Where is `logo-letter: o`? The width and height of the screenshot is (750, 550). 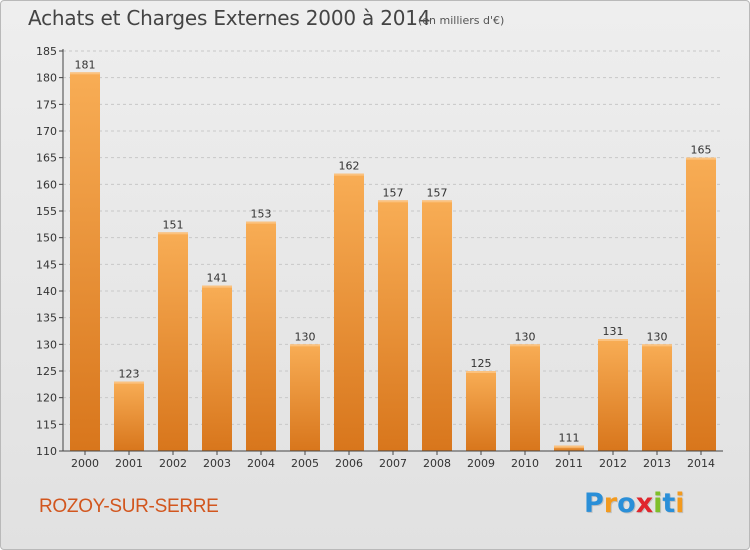 logo-letter: o is located at coordinates (626, 503).